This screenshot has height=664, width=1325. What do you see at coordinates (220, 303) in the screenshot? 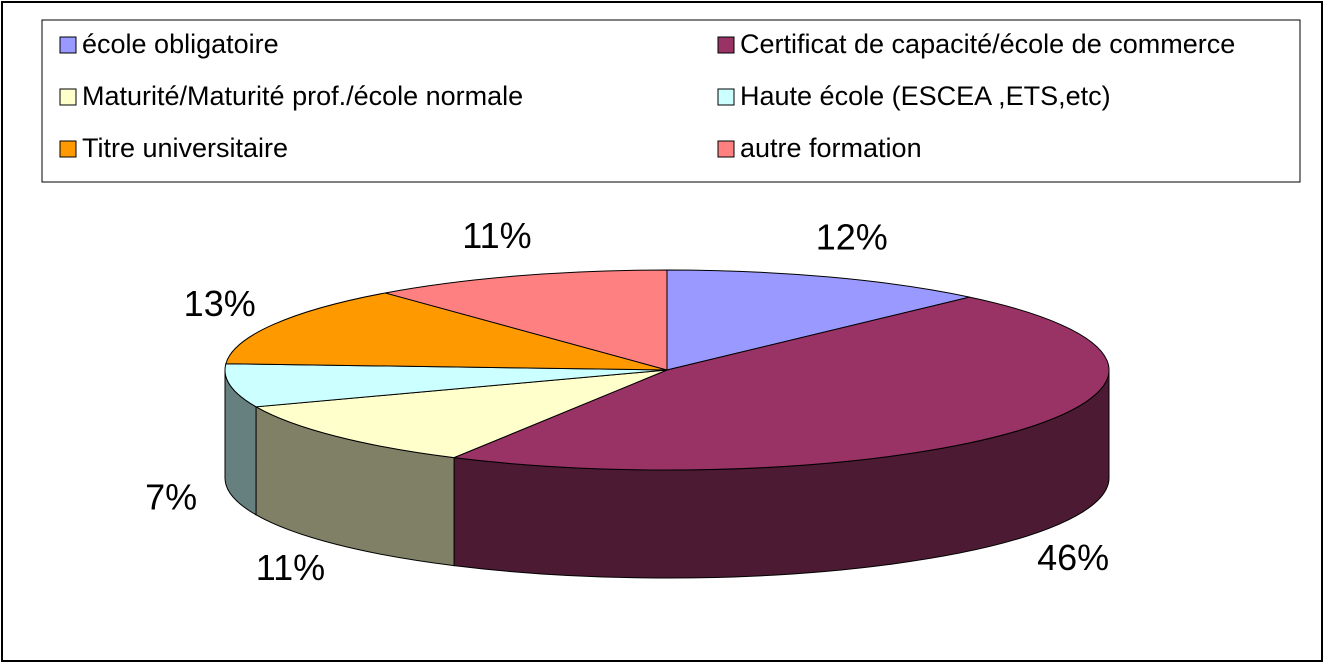
I see `value-label: 13%` at bounding box center [220, 303].